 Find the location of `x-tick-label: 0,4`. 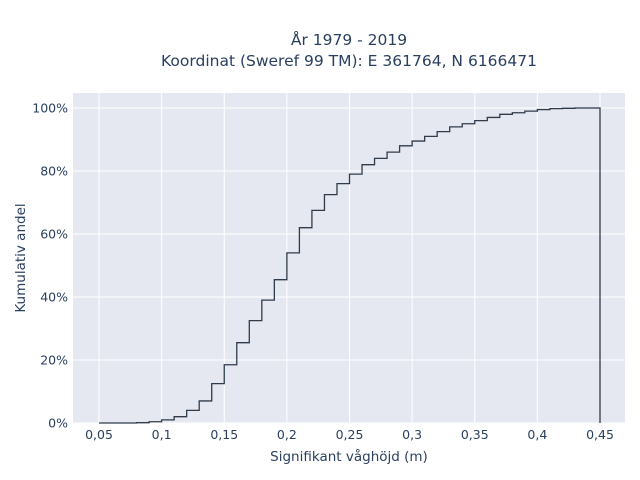

x-tick-label: 0,4 is located at coordinates (537, 434).